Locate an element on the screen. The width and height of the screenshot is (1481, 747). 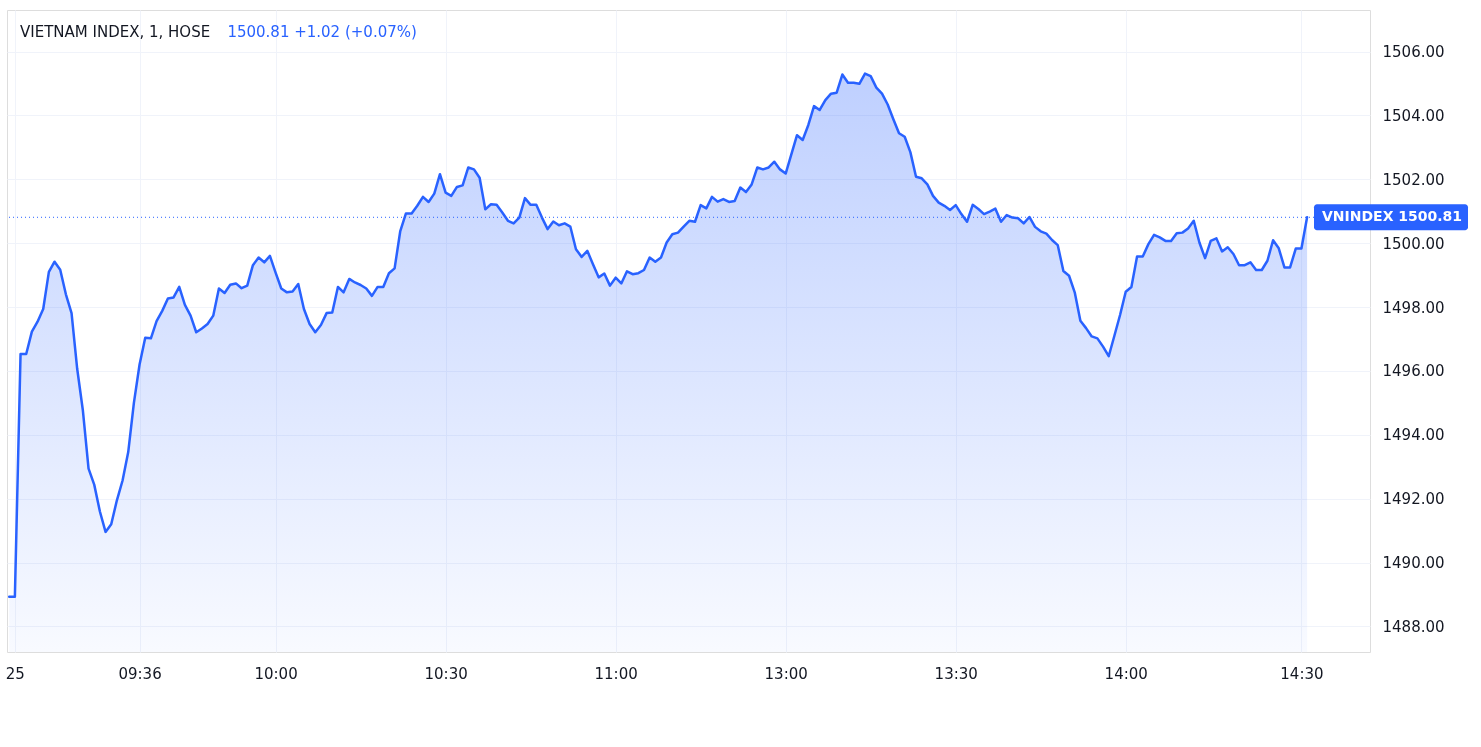
x-tick-label: 10:00 is located at coordinates (276, 673).